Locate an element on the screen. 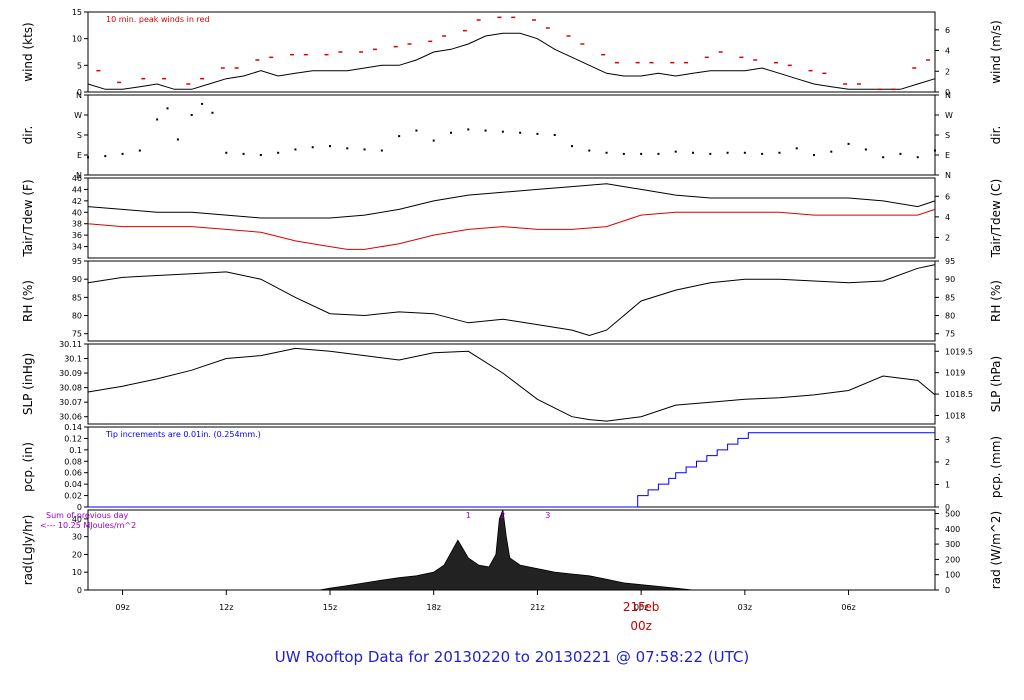 The width and height of the screenshot is (1024, 700). slp-ytick-label: 30.1 is located at coordinates (73, 359).